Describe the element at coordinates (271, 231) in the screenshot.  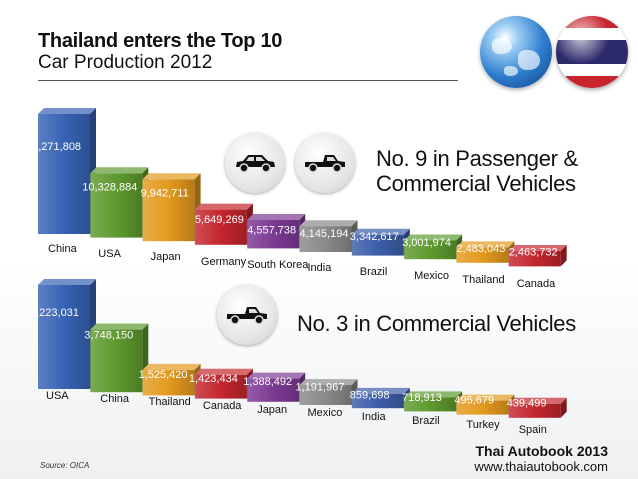
I see `value-label: 4,557,738` at that location.